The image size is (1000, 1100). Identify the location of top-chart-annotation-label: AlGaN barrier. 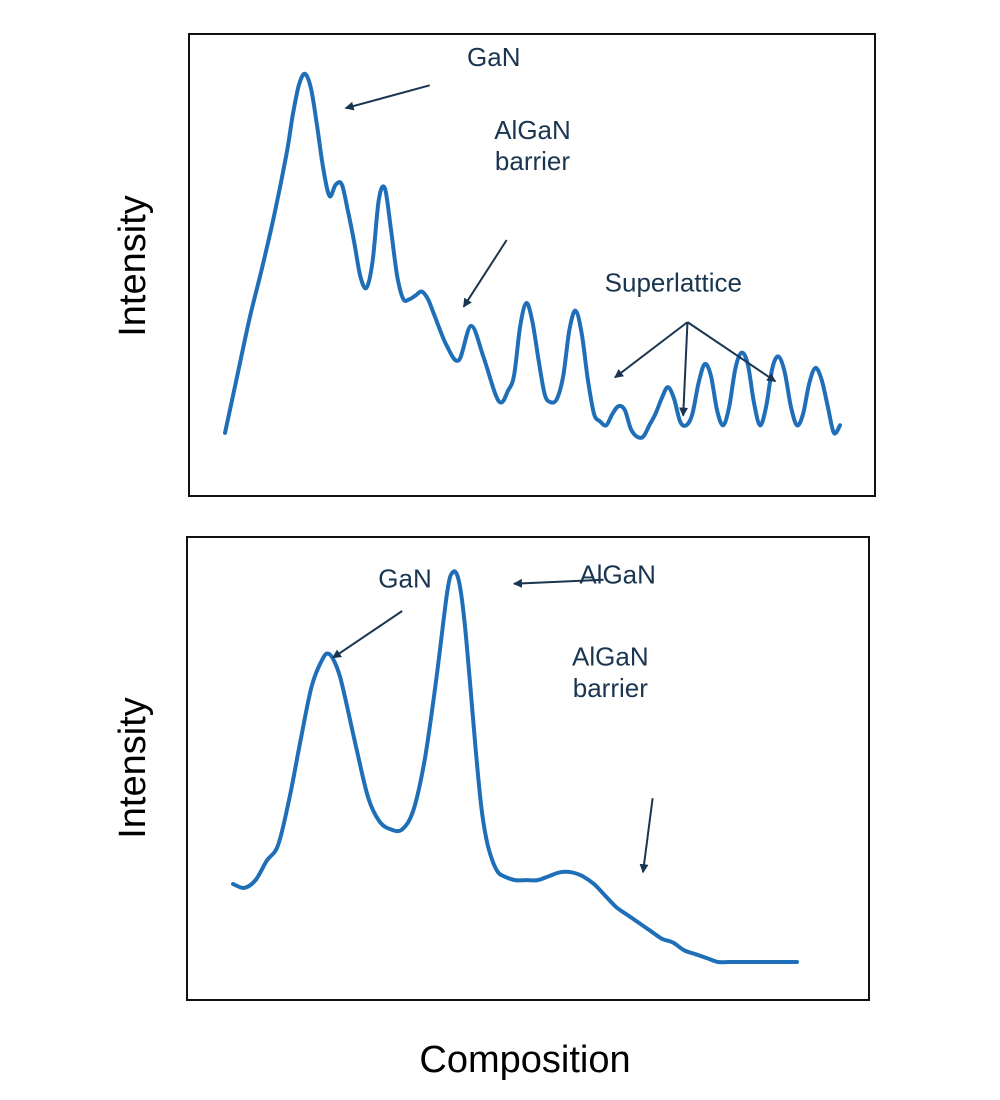
(532, 145).